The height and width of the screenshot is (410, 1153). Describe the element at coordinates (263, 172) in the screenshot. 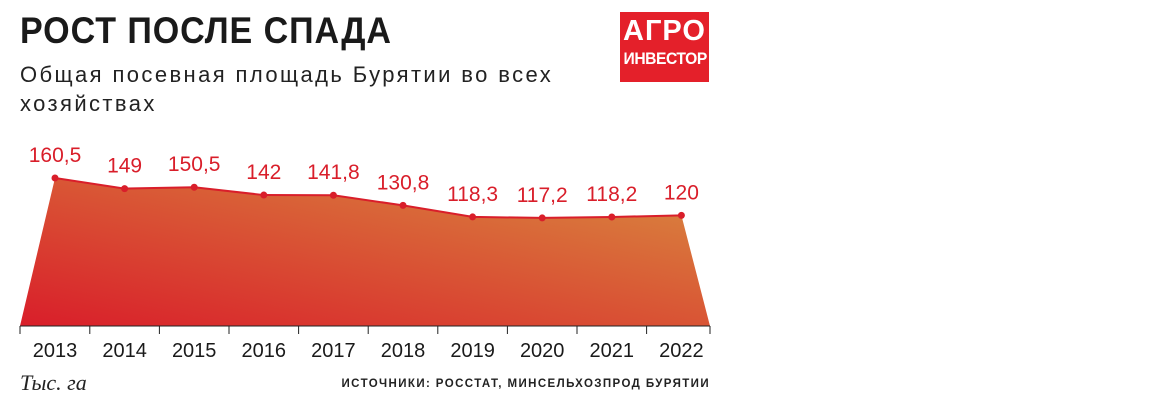

I see `data-label: 142` at that location.